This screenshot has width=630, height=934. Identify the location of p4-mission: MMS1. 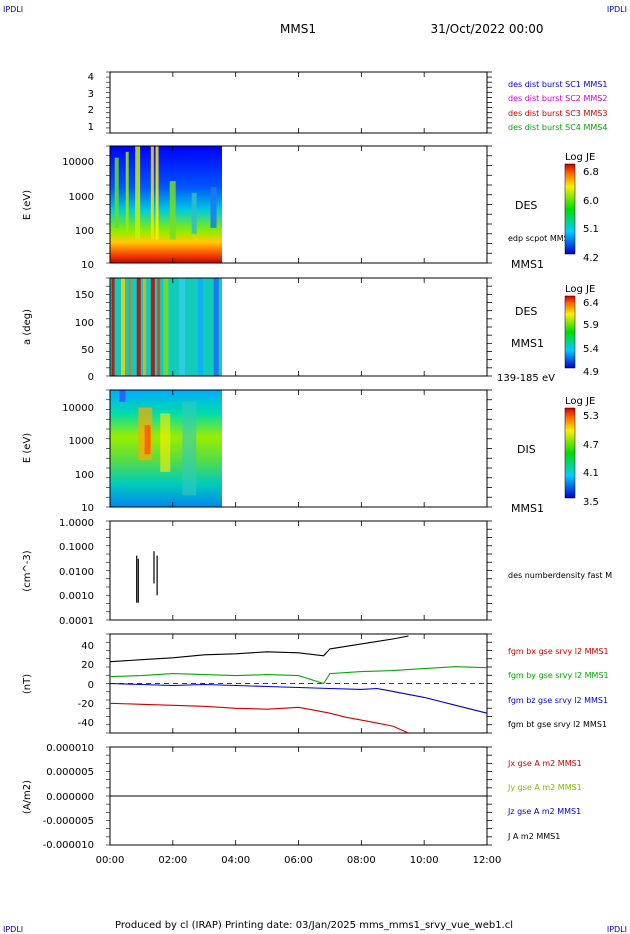
(527, 508).